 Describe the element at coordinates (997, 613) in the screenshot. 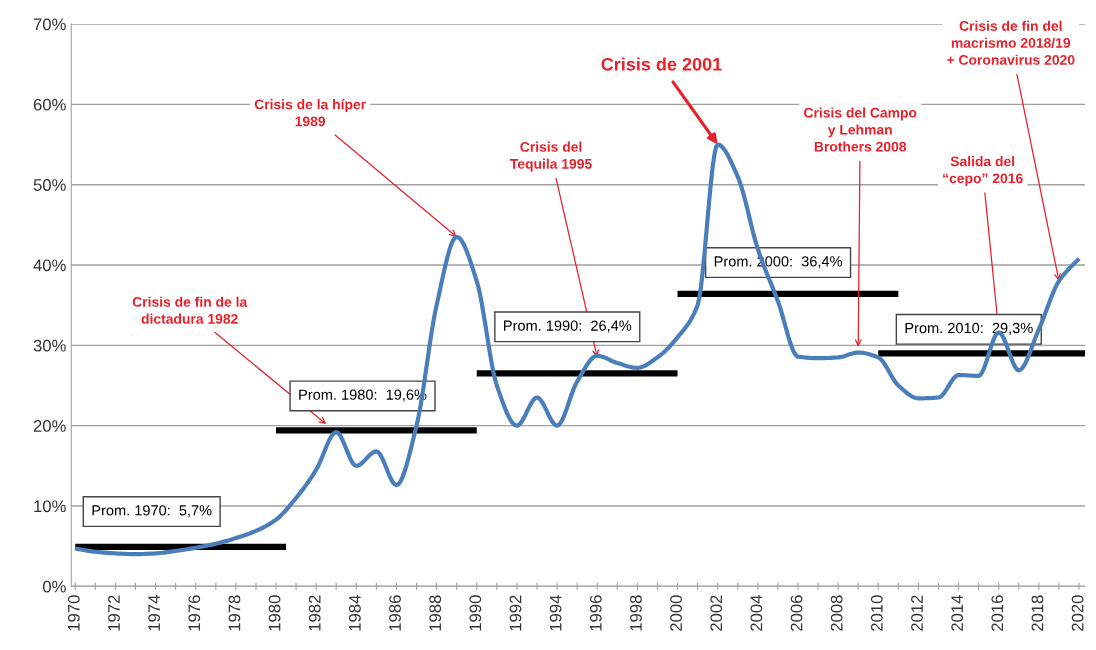

I see `x-tick-label: 2016` at that location.